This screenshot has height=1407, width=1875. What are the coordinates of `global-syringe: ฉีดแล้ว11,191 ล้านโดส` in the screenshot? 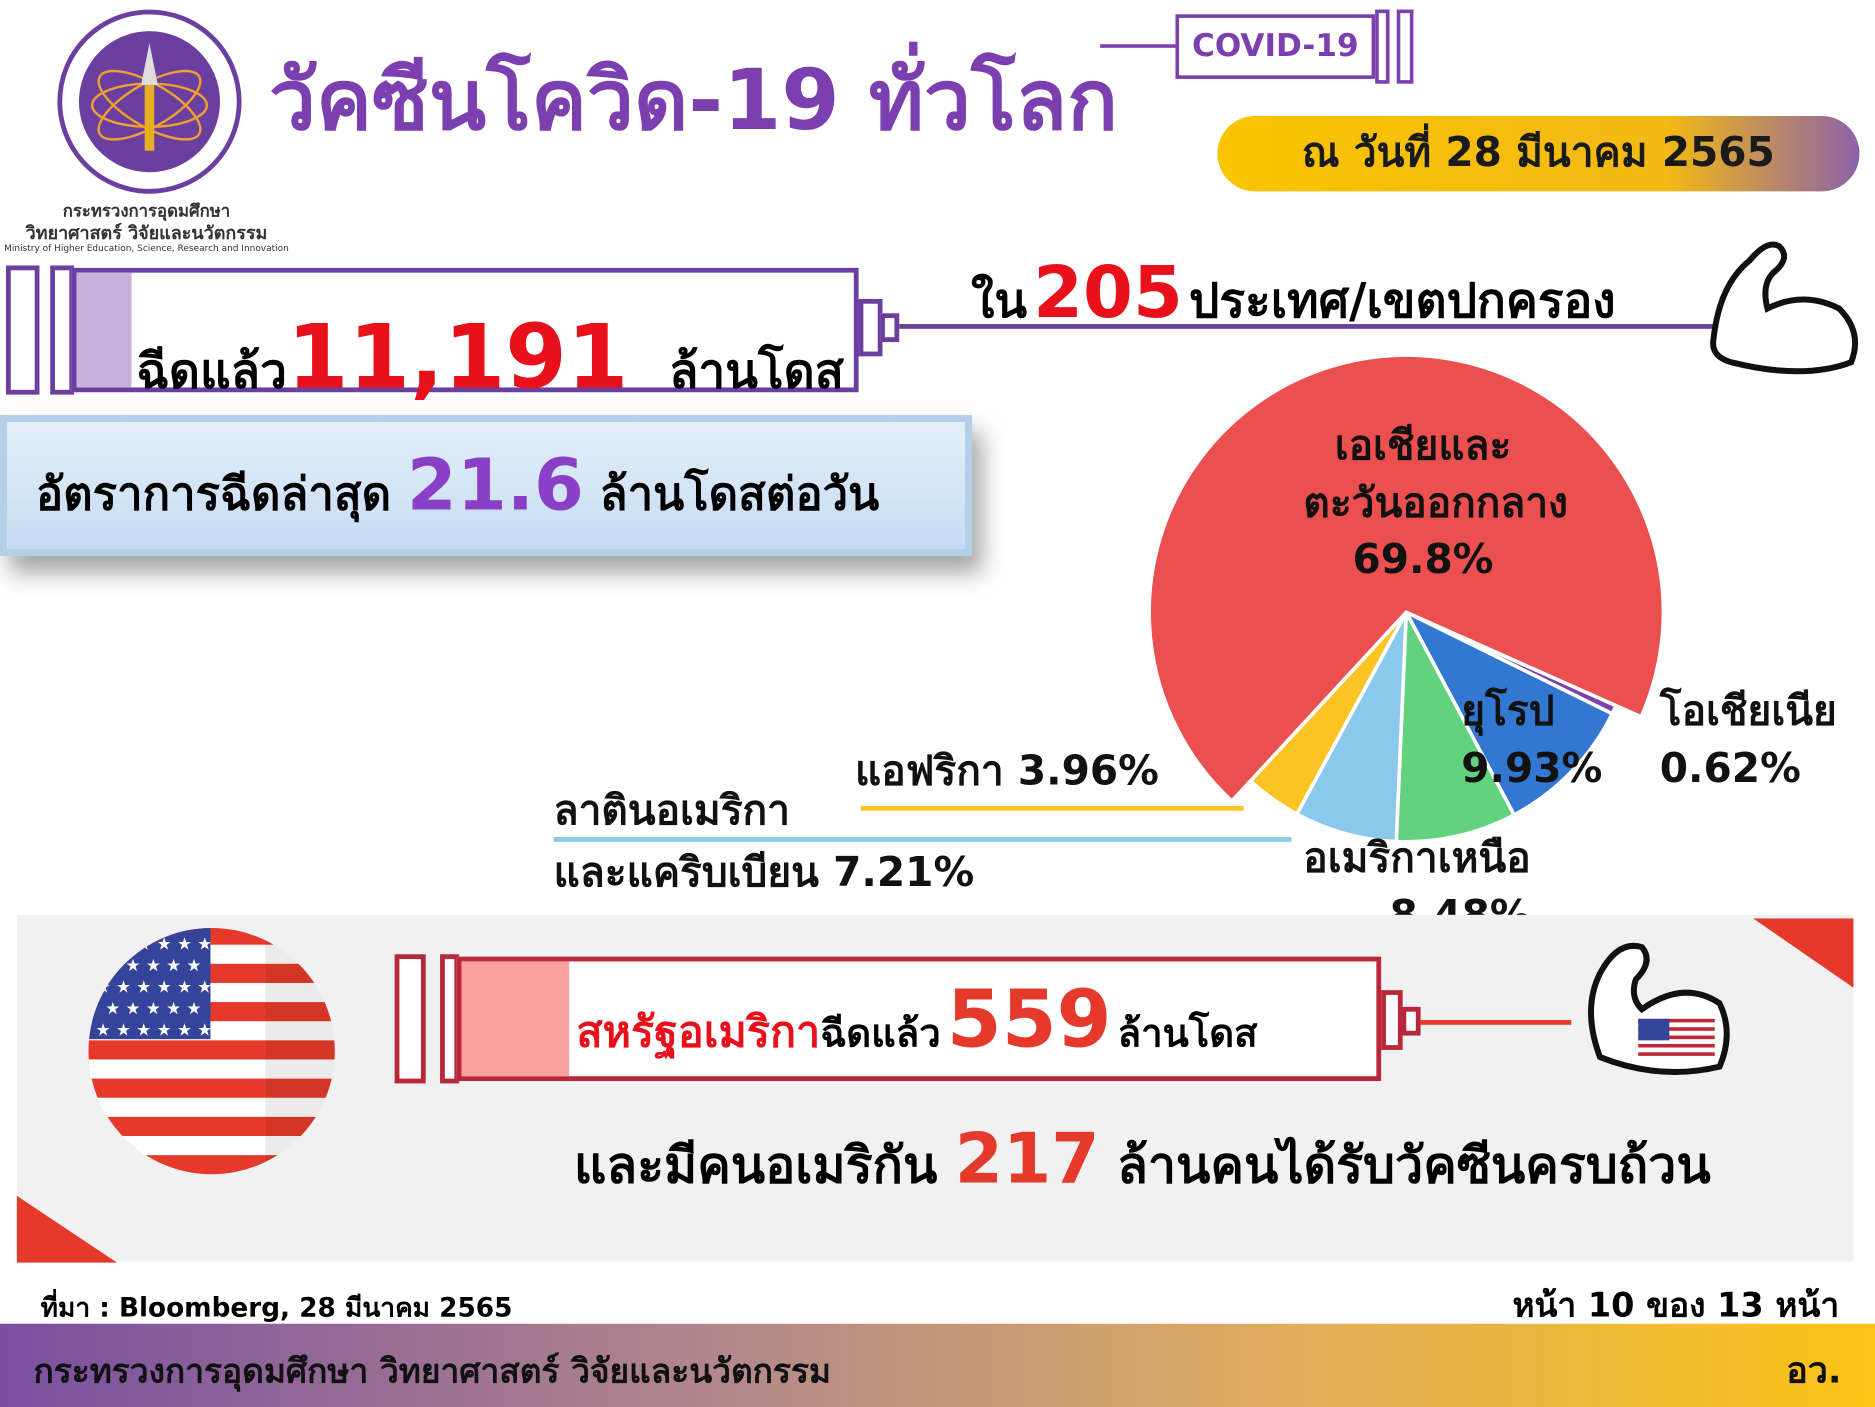 It's located at (465, 338).